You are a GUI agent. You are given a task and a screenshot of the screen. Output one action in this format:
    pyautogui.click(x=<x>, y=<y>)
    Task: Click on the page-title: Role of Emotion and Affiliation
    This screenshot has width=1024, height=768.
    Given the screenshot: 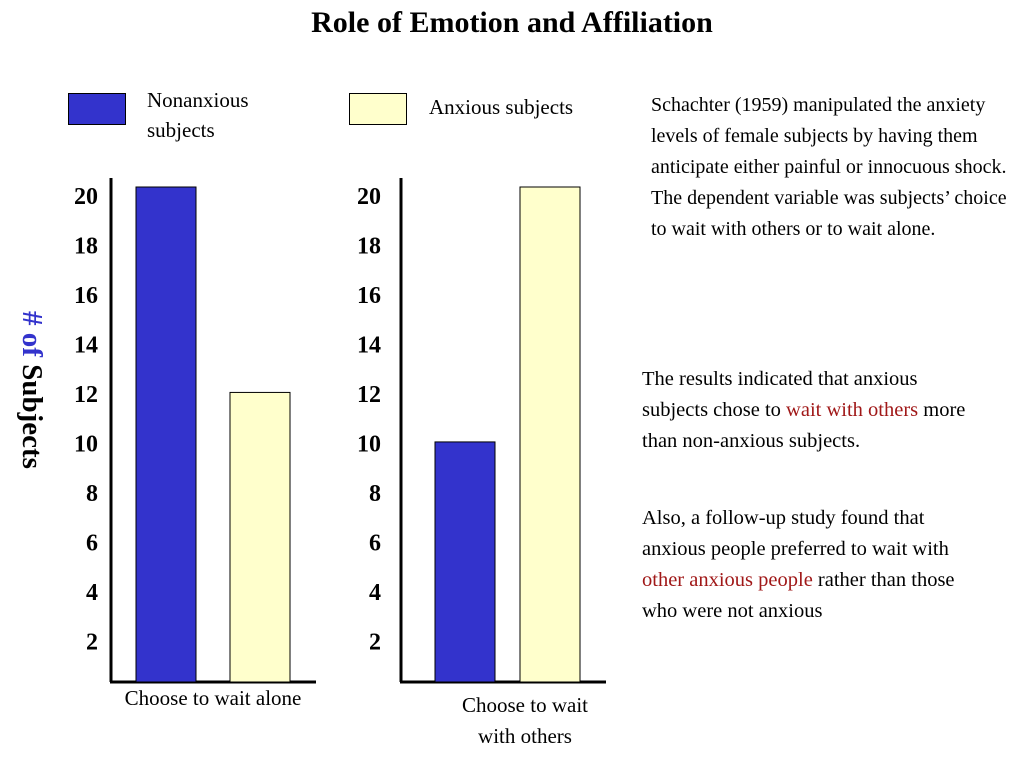 What is the action you would take?
    pyautogui.click(x=512, y=22)
    